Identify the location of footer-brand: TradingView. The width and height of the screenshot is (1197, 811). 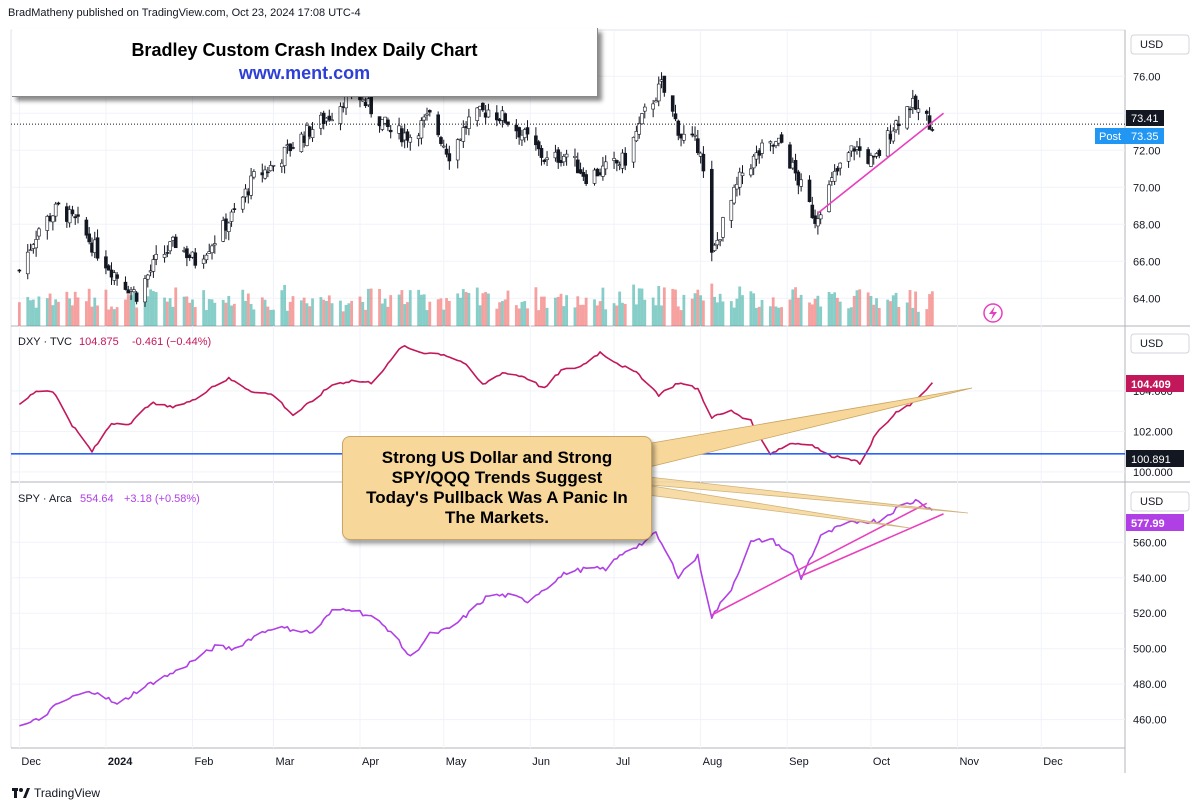
(56, 793).